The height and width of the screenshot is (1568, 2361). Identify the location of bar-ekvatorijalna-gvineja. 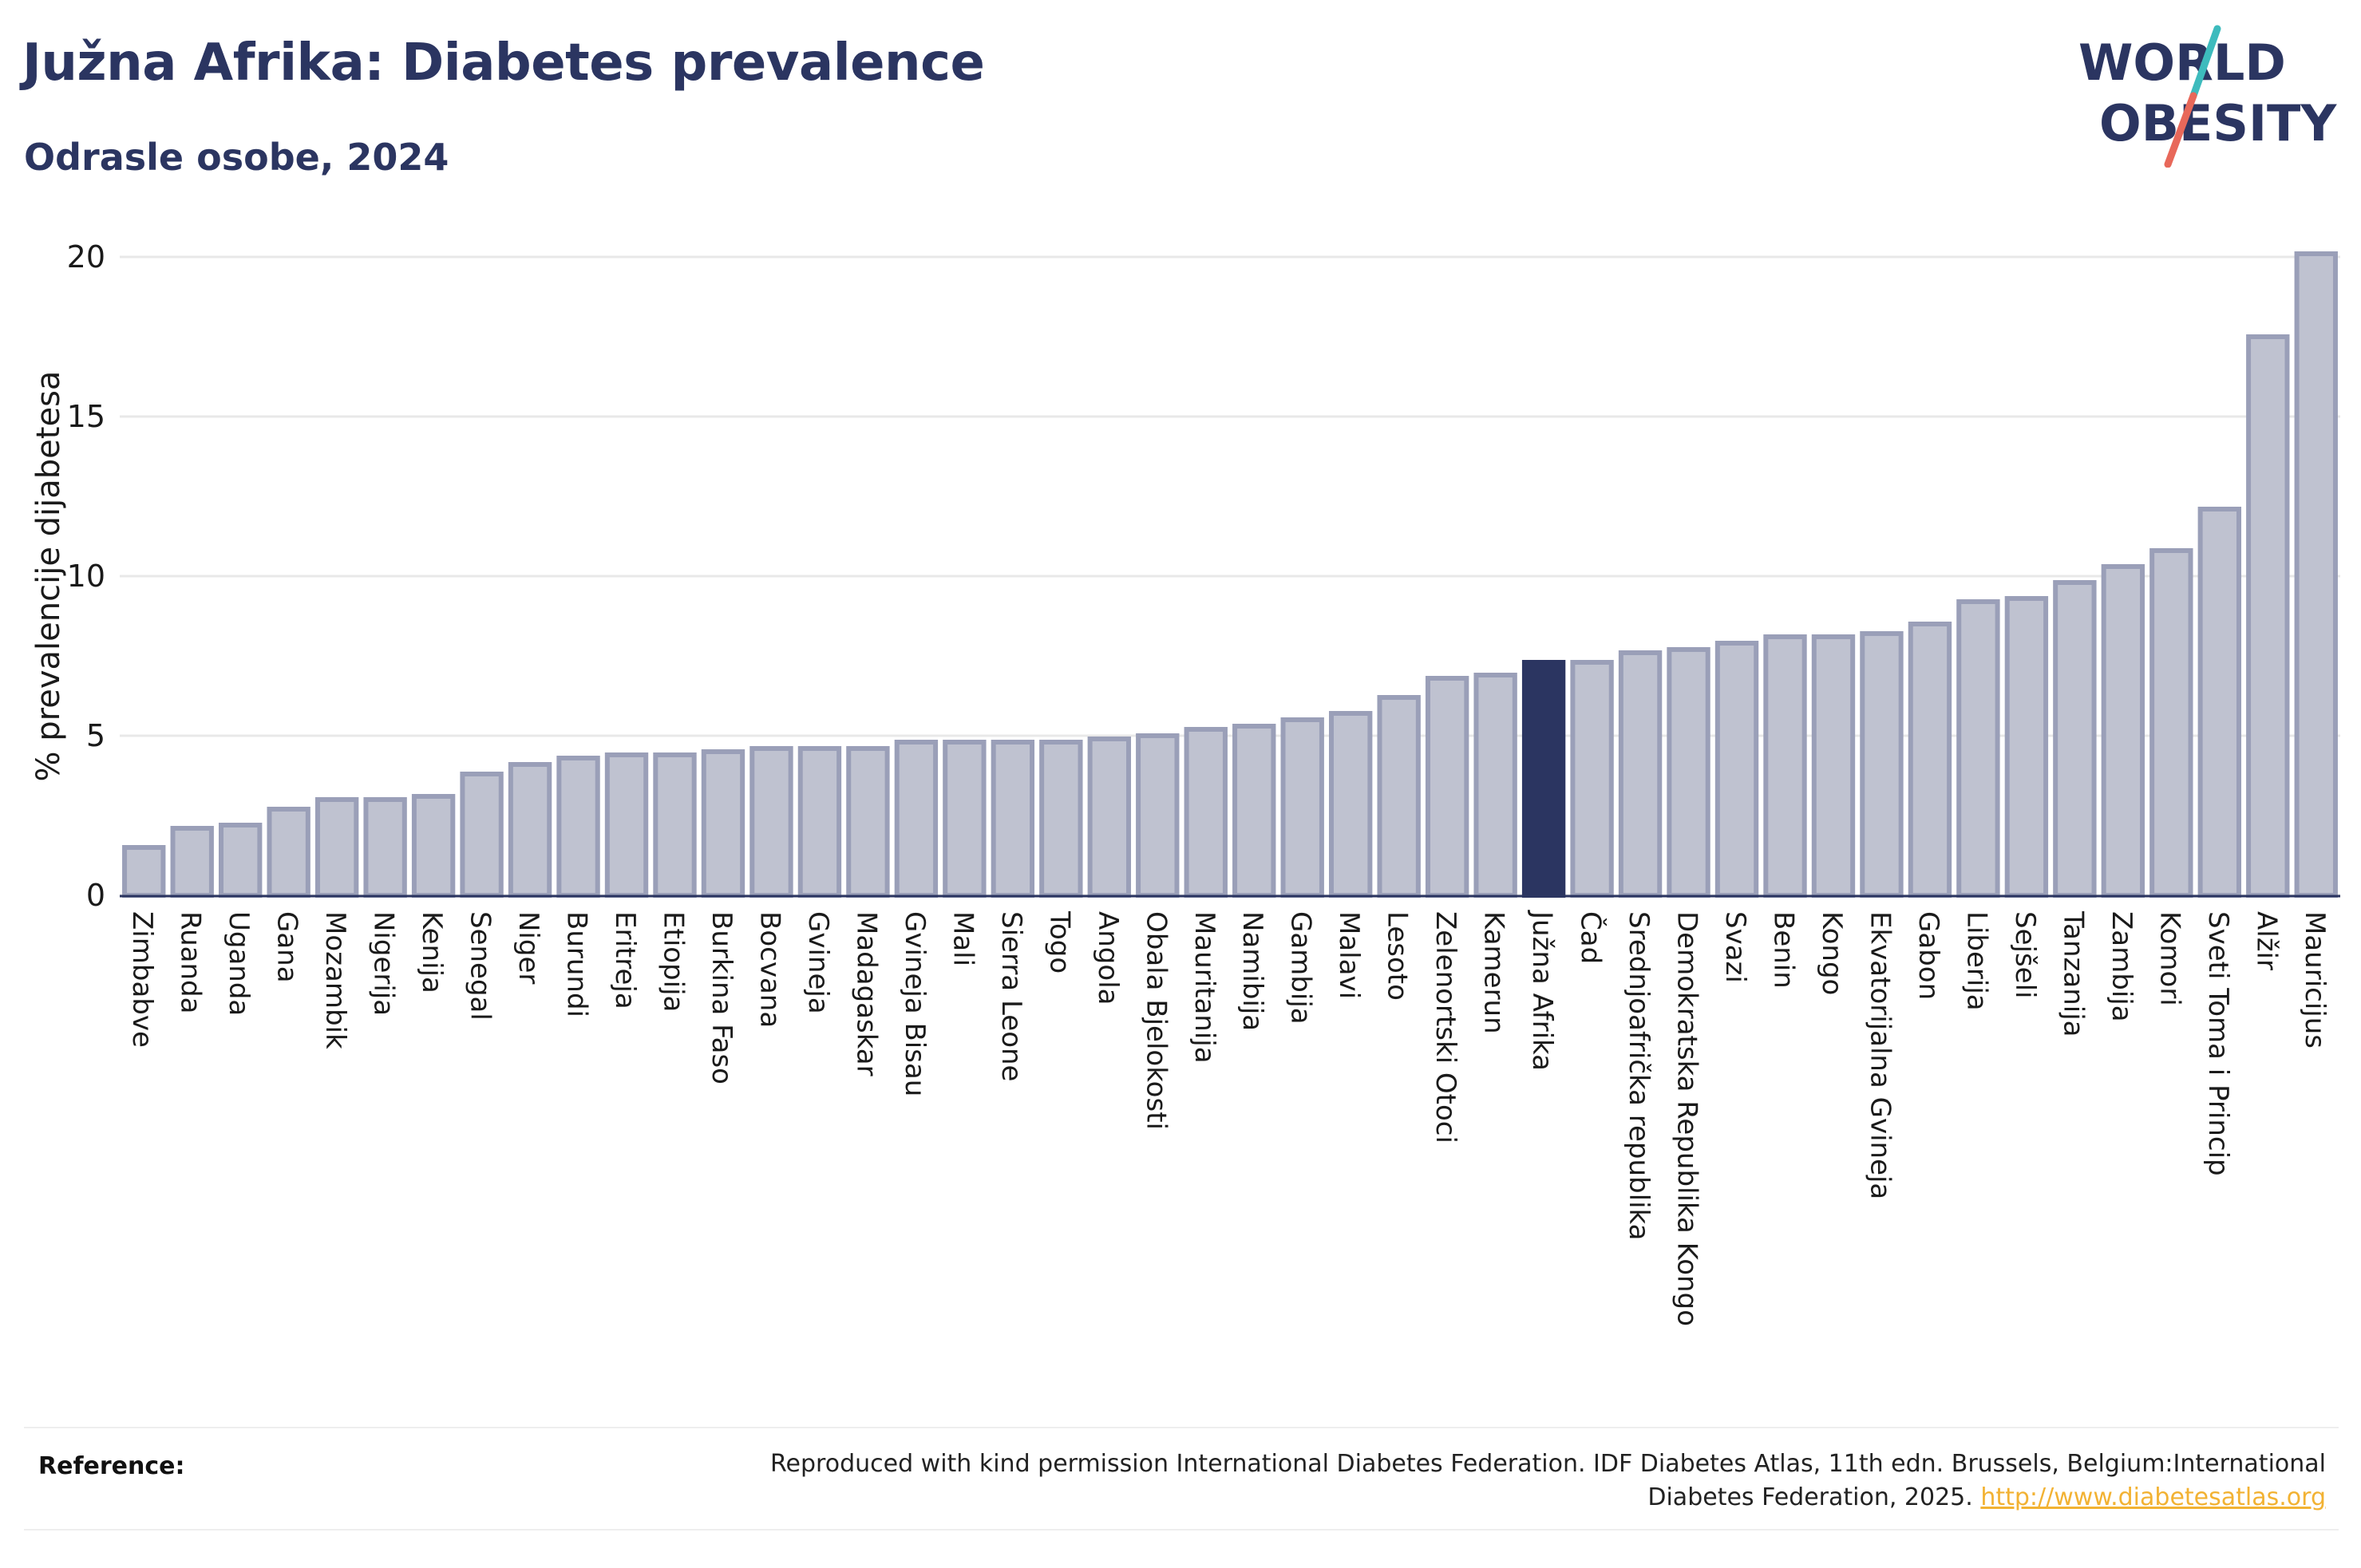
(1882, 764).